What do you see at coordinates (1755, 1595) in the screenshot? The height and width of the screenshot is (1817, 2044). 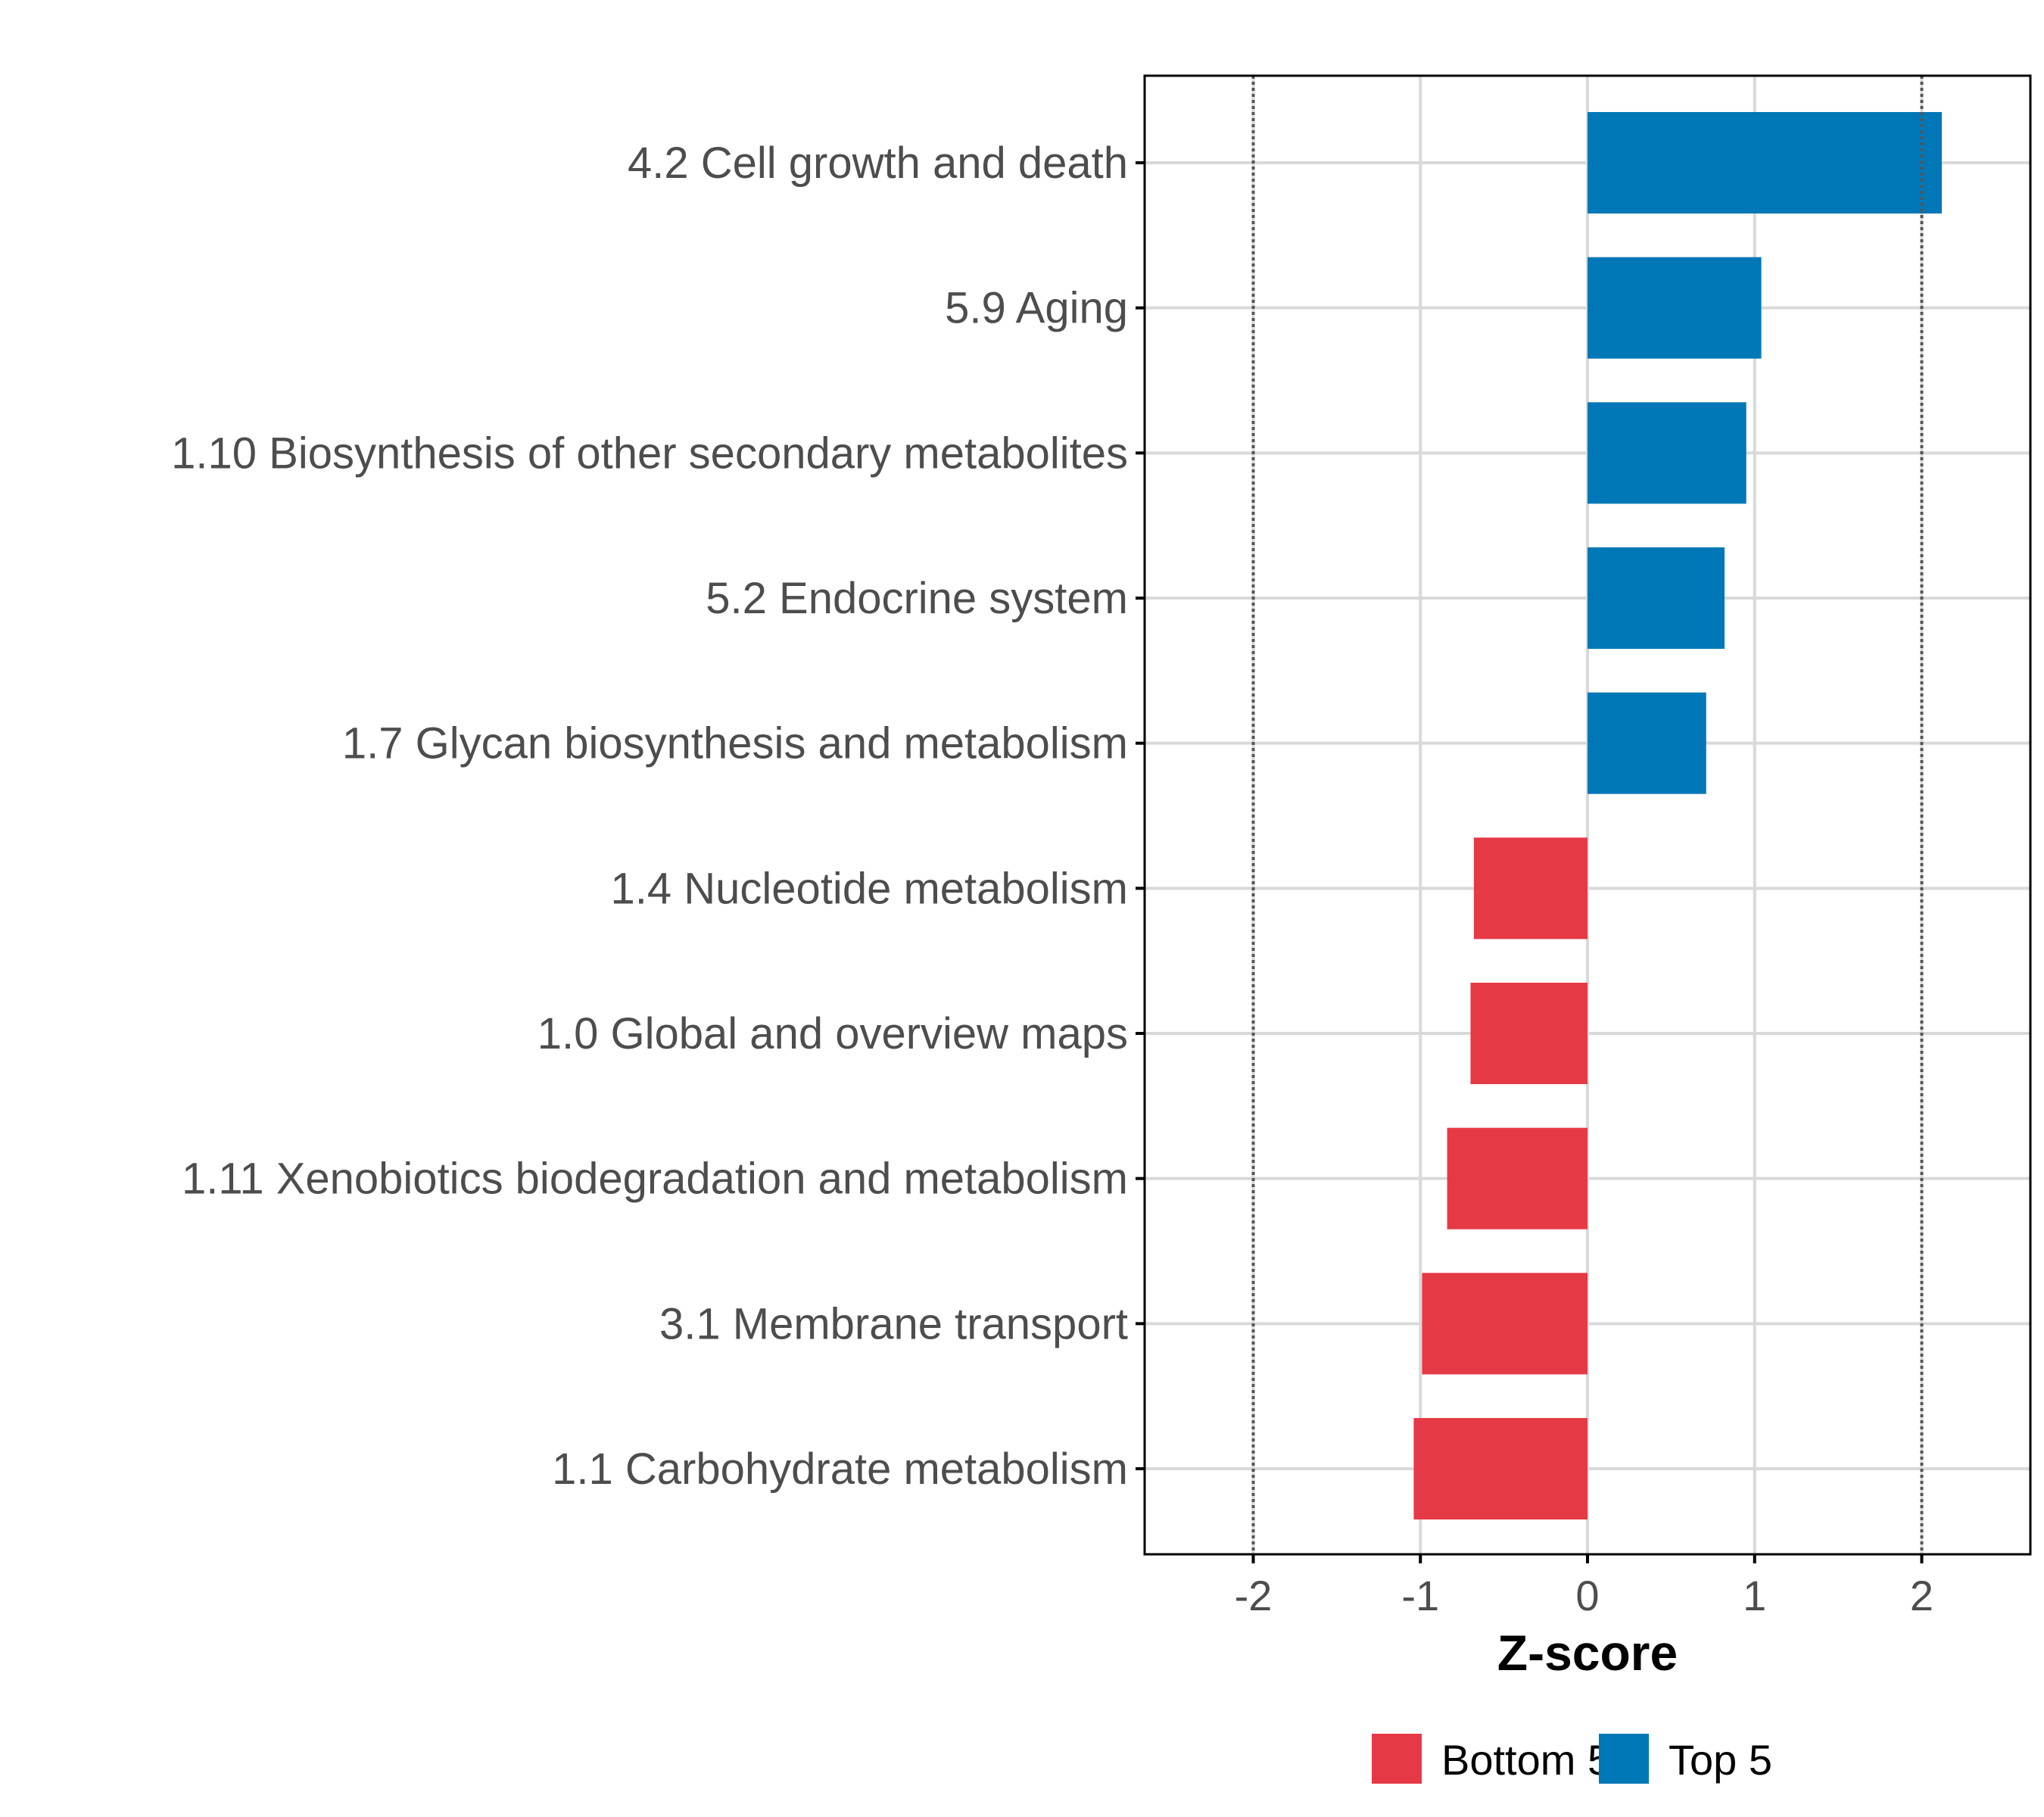 I see `x-tick-label-3: 1` at bounding box center [1755, 1595].